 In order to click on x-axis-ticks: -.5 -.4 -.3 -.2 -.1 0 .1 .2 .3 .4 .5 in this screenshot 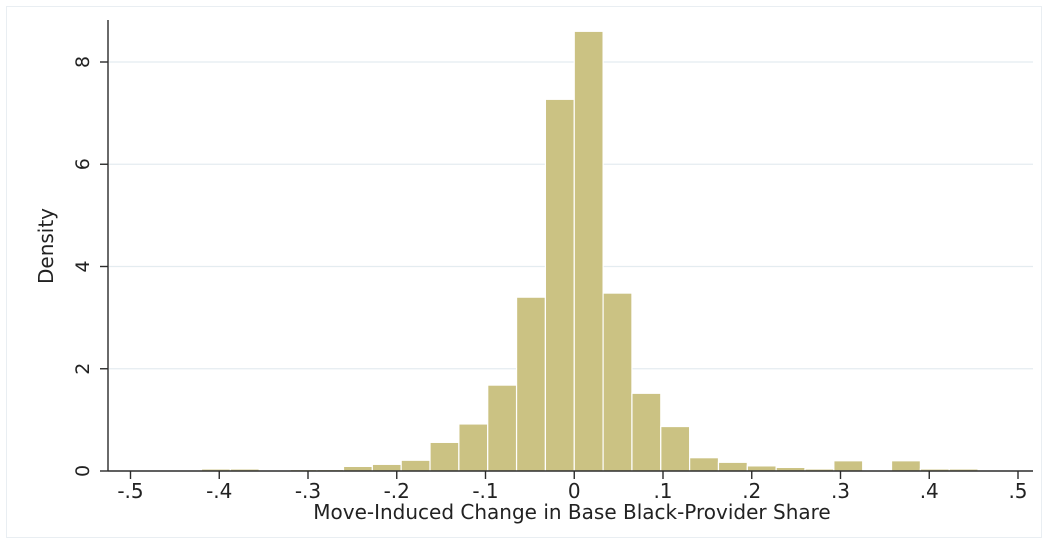, I will do `click(572, 487)`.